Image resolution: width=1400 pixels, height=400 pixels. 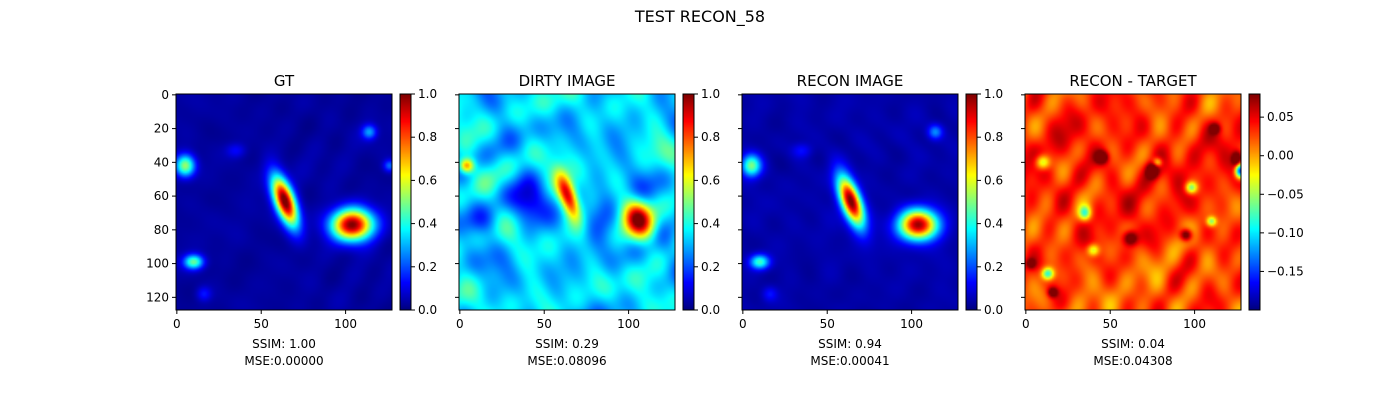 I want to click on y-tick-label: 80, so click(x=161, y=230).